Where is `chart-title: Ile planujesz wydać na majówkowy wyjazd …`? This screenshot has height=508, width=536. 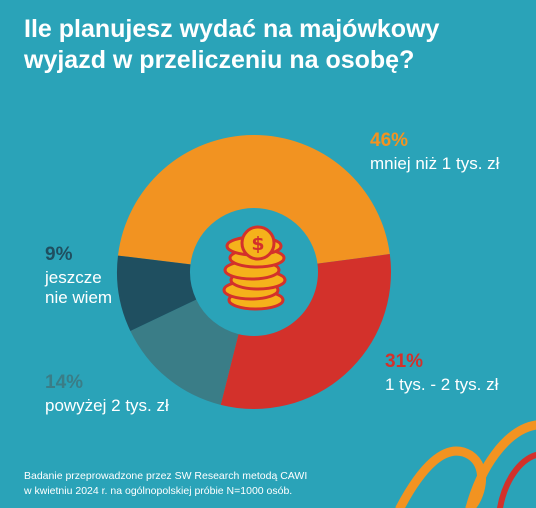
chart-title: Ile planujesz wydać na majówkowy wyjazd … is located at coordinates (274, 45).